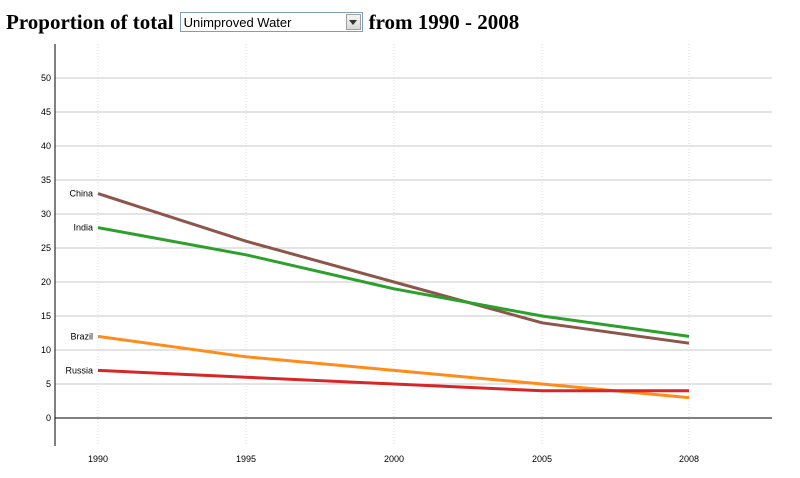  I want to click on x-tick-labels: 1990 1995 2000 2005 2008, so click(393, 459).